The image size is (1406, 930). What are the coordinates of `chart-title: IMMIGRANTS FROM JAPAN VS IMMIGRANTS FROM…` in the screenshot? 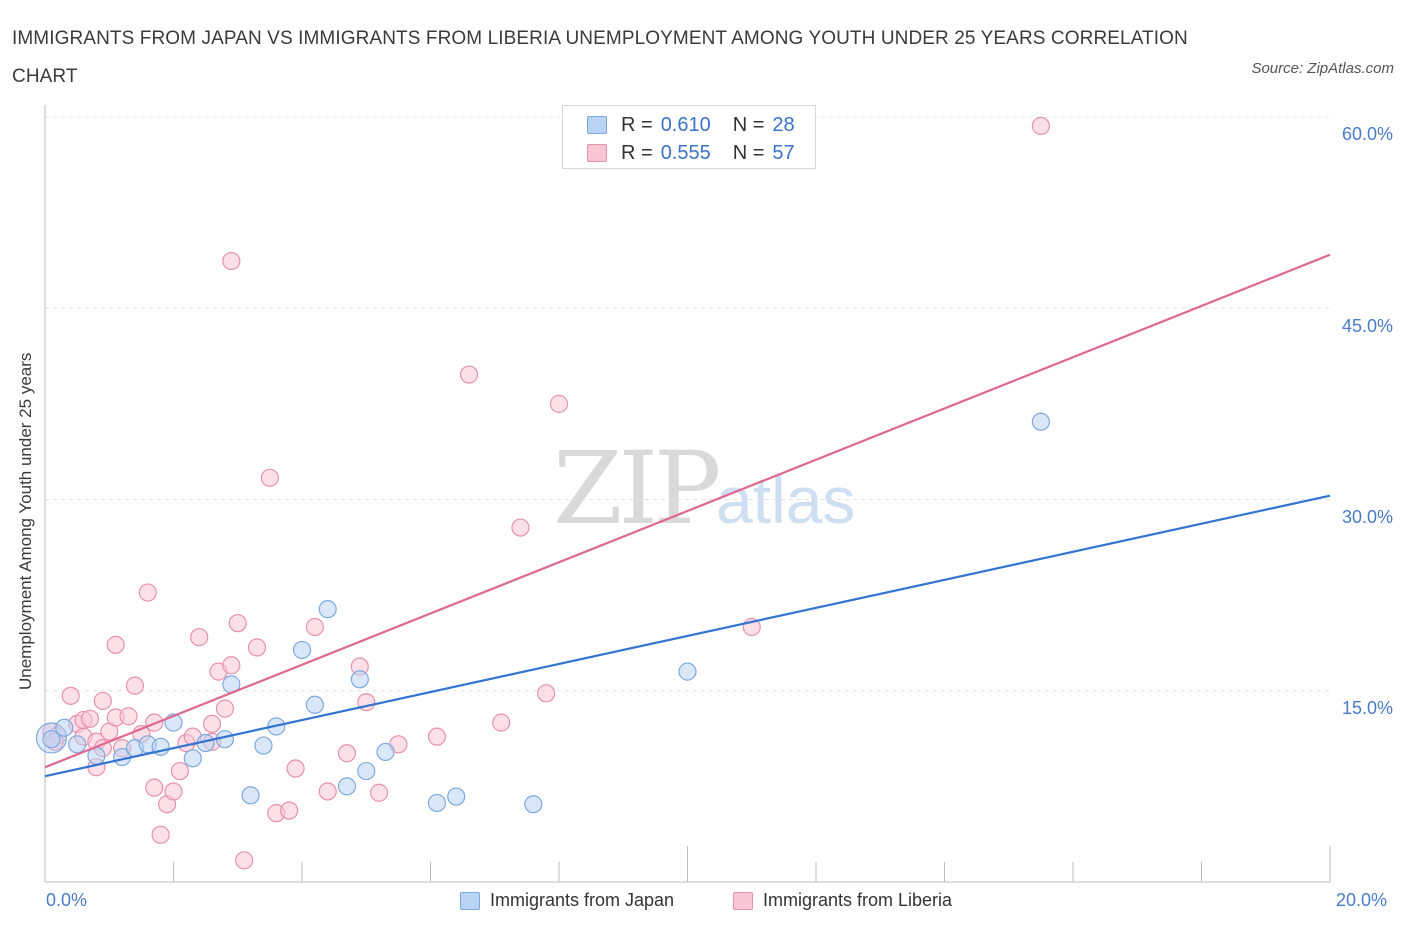 It's located at (600, 57).